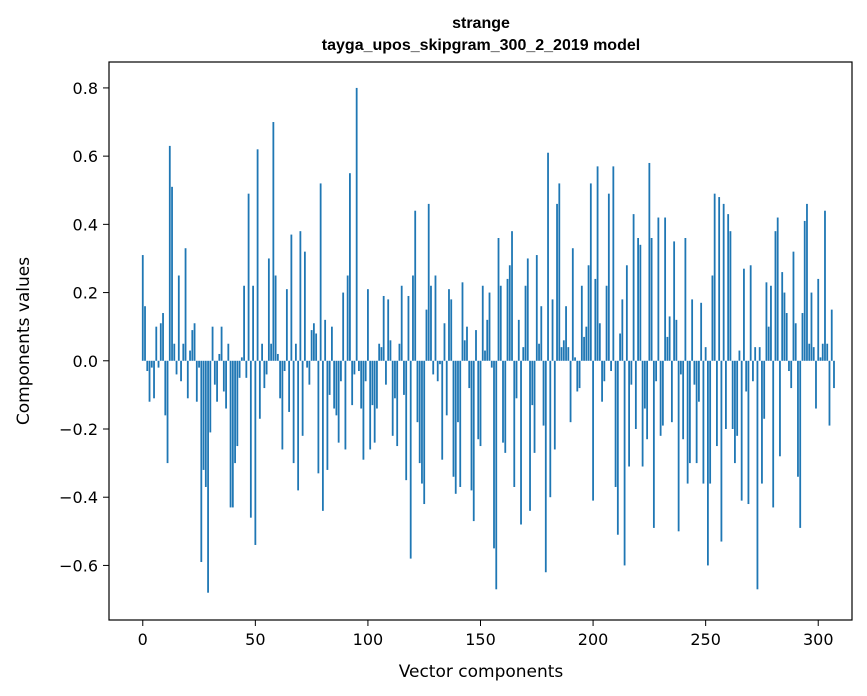 The width and height of the screenshot is (867, 696). Describe the element at coordinates (818, 639) in the screenshot. I see `x-tick-label: 300` at that location.